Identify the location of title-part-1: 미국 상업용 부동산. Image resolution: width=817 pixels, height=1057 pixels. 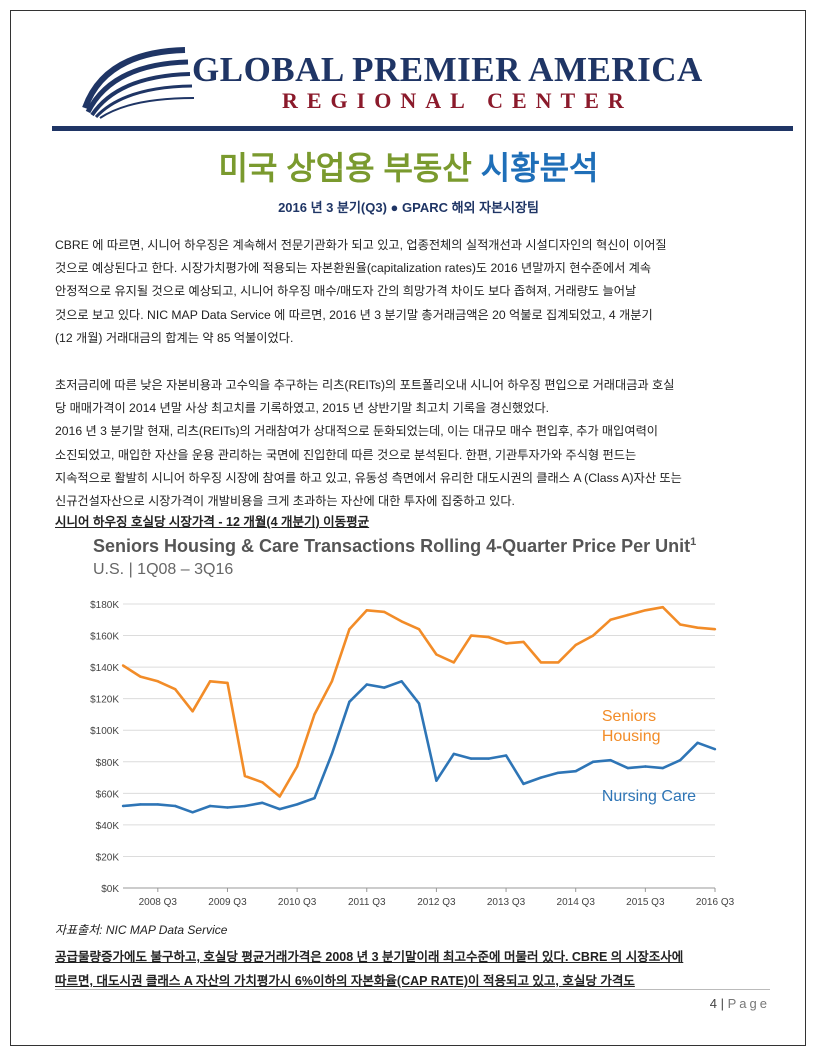
(349, 168).